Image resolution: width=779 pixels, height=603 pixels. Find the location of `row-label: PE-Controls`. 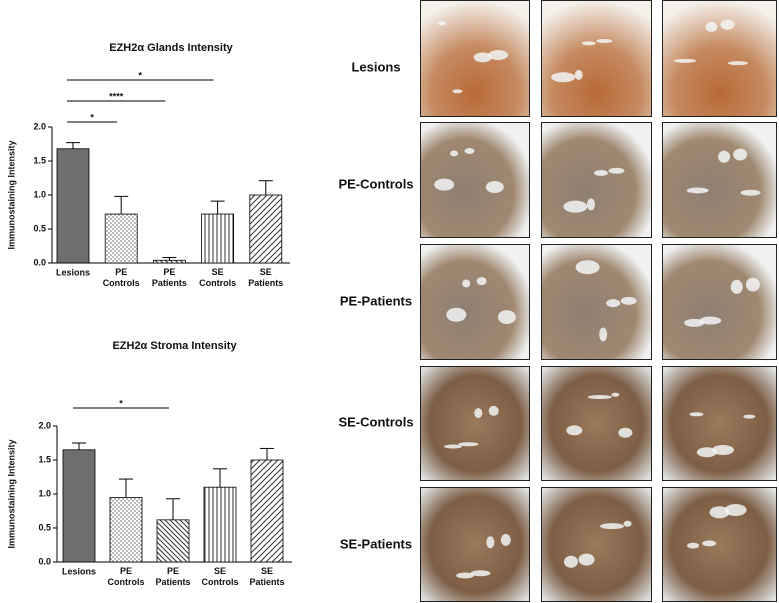

row-label: PE-Controls is located at coordinates (375, 183).